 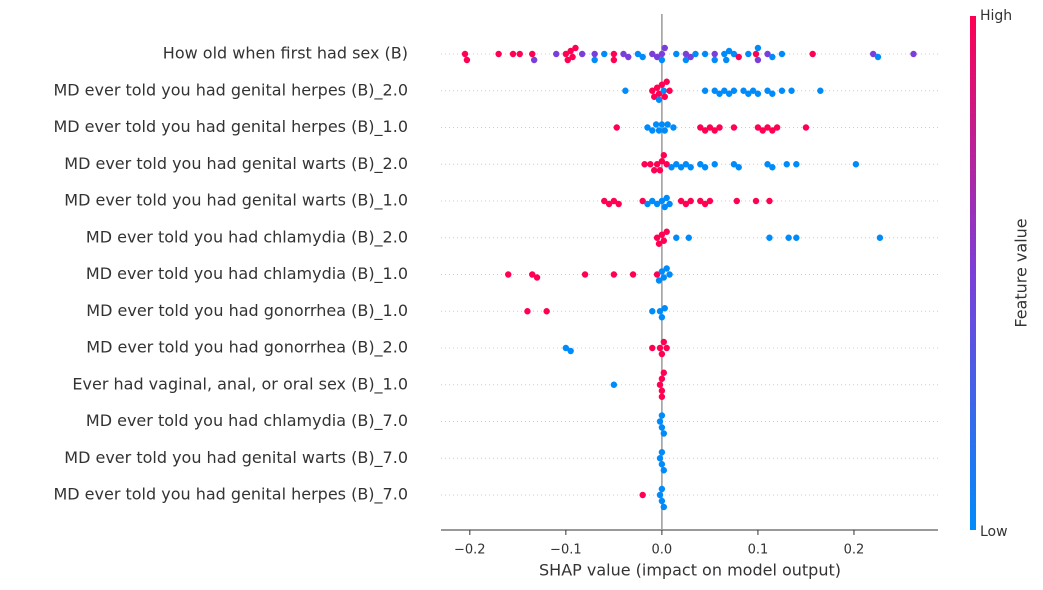 What do you see at coordinates (285, 53) in the screenshot?
I see `feature-label: How old when first had sex (B)` at bounding box center [285, 53].